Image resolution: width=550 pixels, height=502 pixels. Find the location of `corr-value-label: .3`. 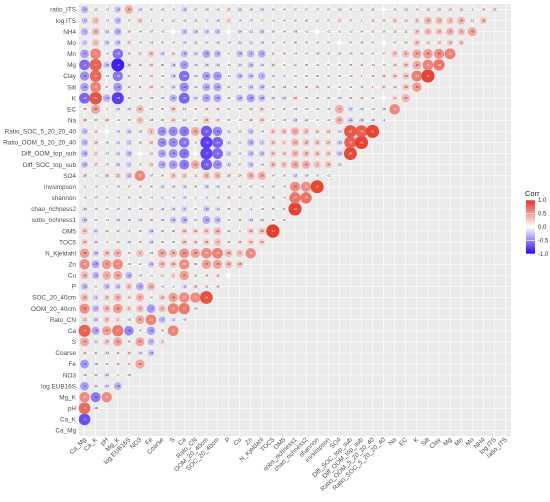

corr-value-label: .3 is located at coordinates (140, 120).